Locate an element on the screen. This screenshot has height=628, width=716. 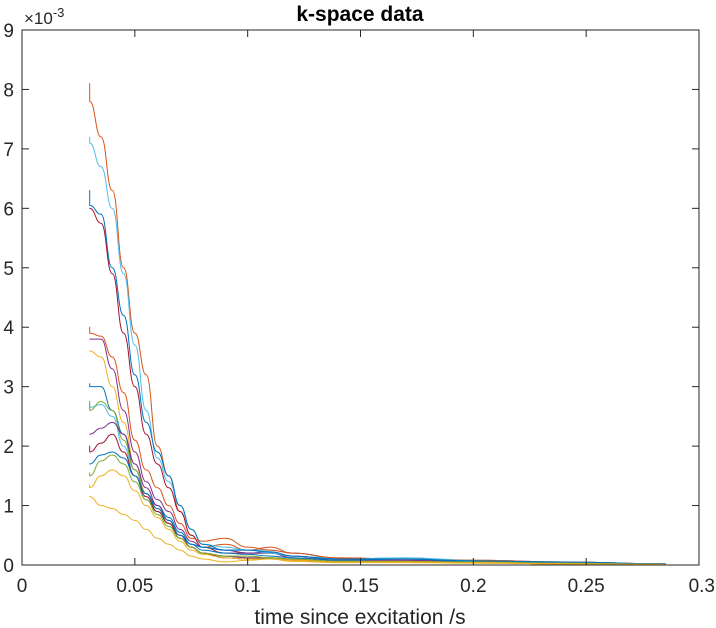
y-exponent-base: ×10 is located at coordinates (38, 18).